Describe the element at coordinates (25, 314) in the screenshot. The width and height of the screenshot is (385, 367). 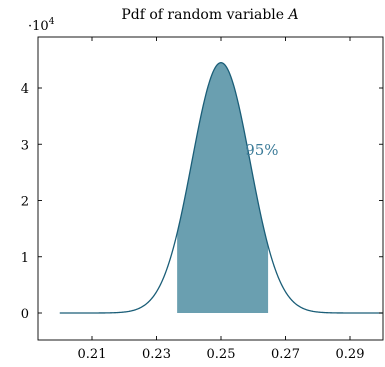
I see `y-tick-label: 0` at that location.